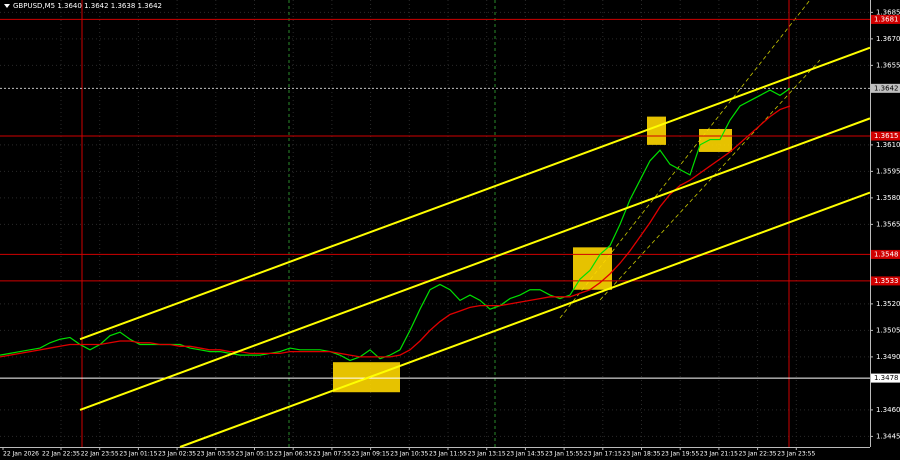  What do you see at coordinates (525, 454) in the screenshot?
I see `x-tick-label: 23 Jan 14:35` at bounding box center [525, 454].